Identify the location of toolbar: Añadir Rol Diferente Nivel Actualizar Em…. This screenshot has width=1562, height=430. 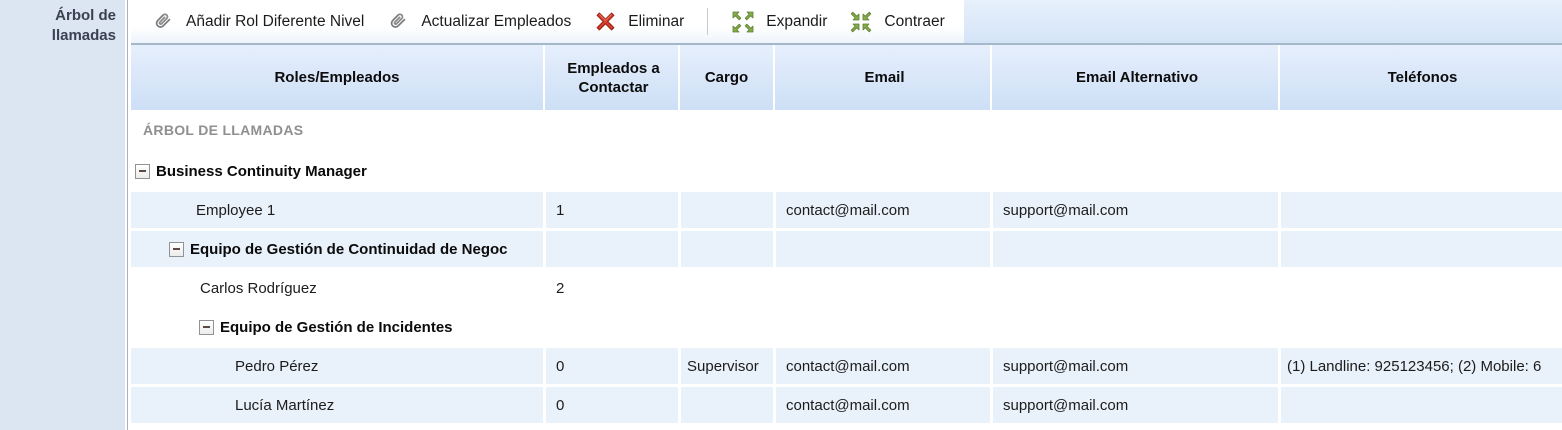
(846, 22).